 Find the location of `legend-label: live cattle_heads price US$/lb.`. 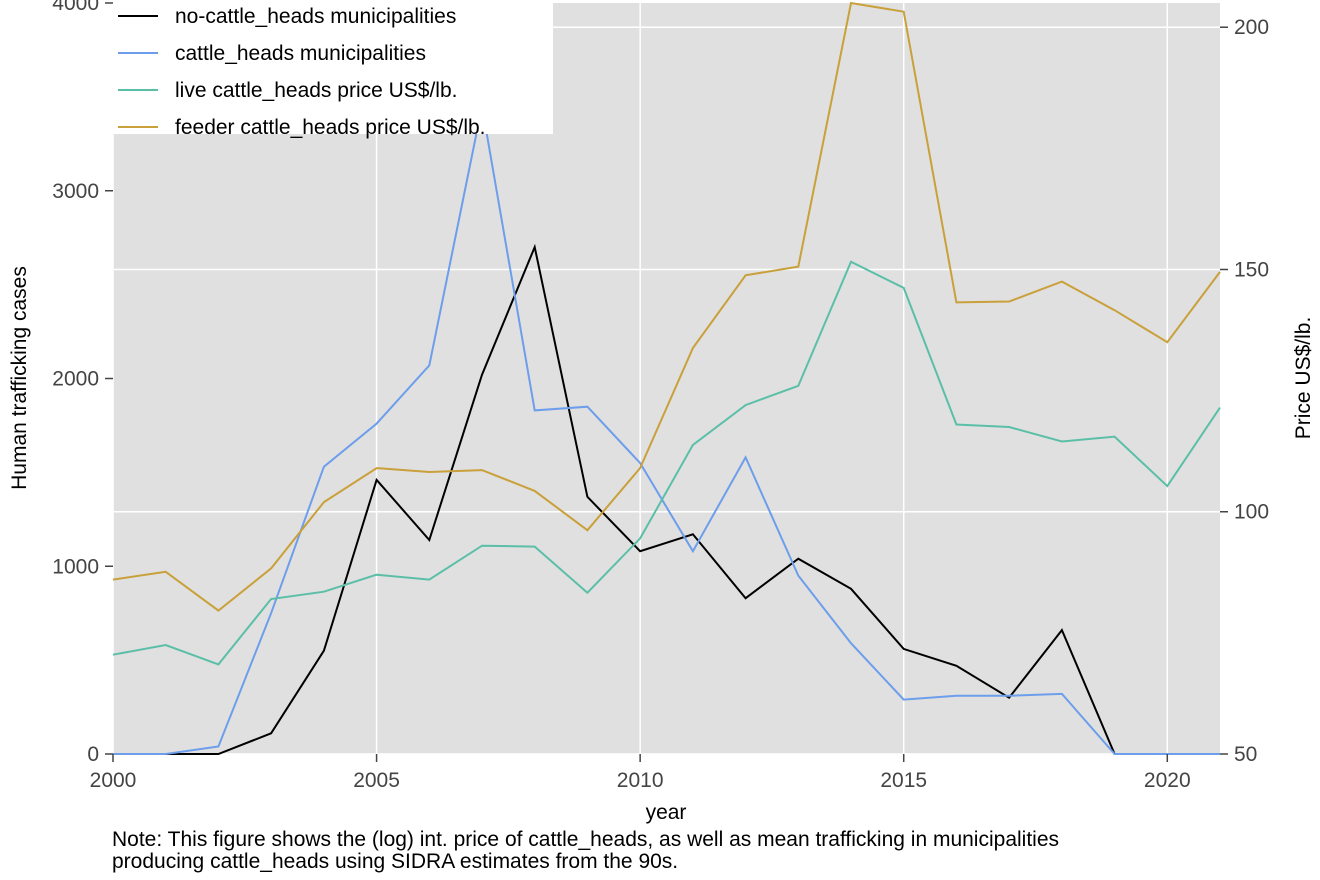

legend-label: live cattle_heads price US$/lb. is located at coordinates (316, 90).